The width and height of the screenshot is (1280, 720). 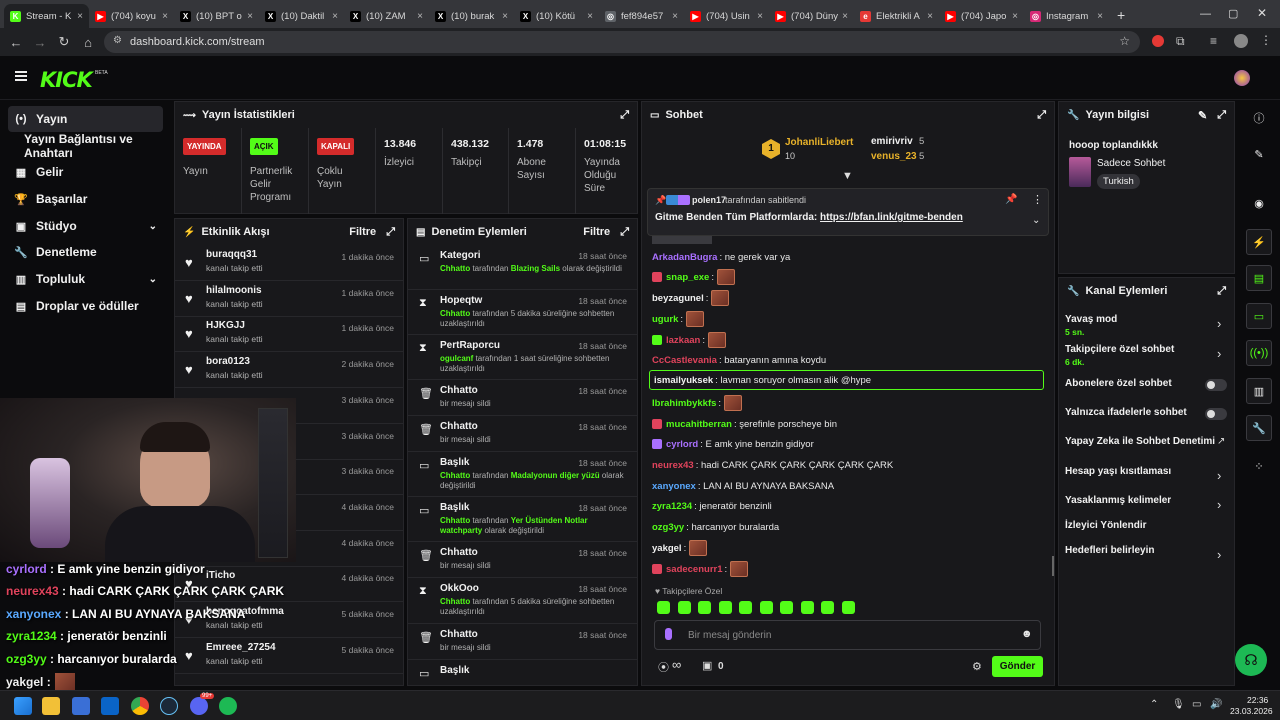 I want to click on info-icon: ⓘ, so click(x=1259, y=119).